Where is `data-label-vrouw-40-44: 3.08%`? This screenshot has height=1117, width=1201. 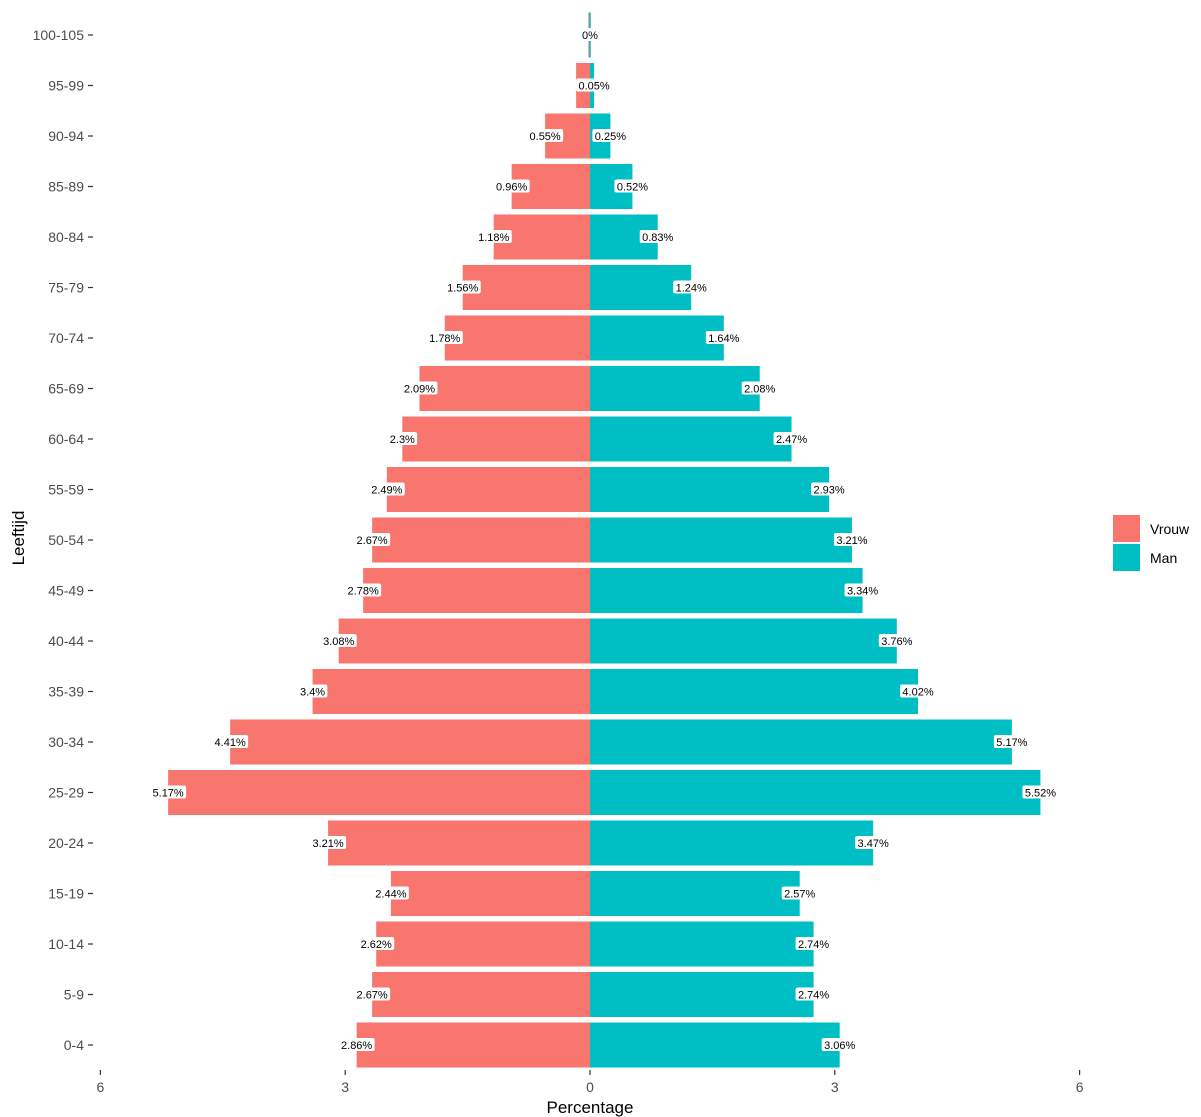 data-label-vrouw-40-44: 3.08% is located at coordinates (338, 642).